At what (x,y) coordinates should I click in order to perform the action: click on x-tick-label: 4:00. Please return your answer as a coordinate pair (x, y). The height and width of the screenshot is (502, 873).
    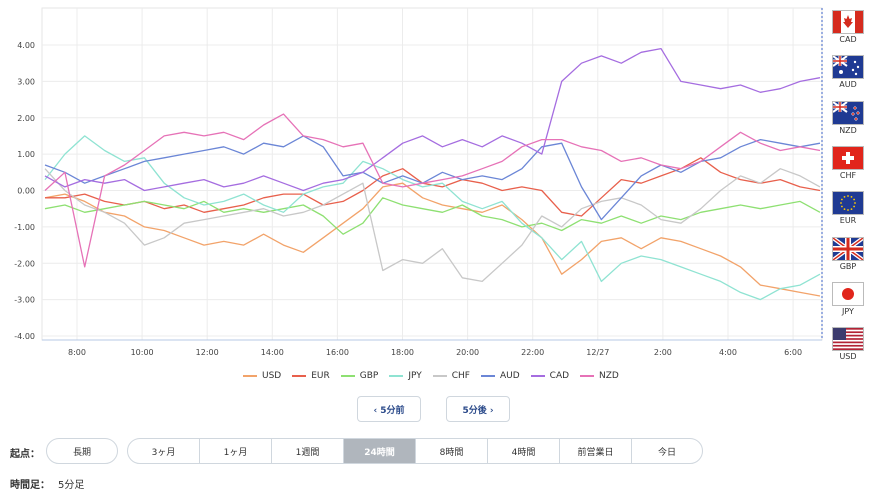
    Looking at the image, I should click on (728, 352).